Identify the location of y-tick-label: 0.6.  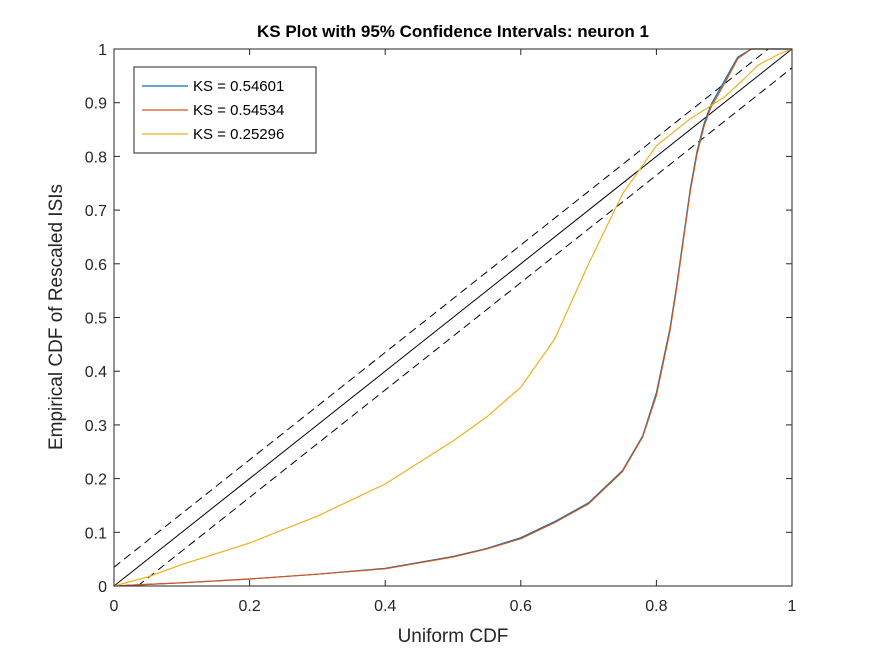
(96, 265).